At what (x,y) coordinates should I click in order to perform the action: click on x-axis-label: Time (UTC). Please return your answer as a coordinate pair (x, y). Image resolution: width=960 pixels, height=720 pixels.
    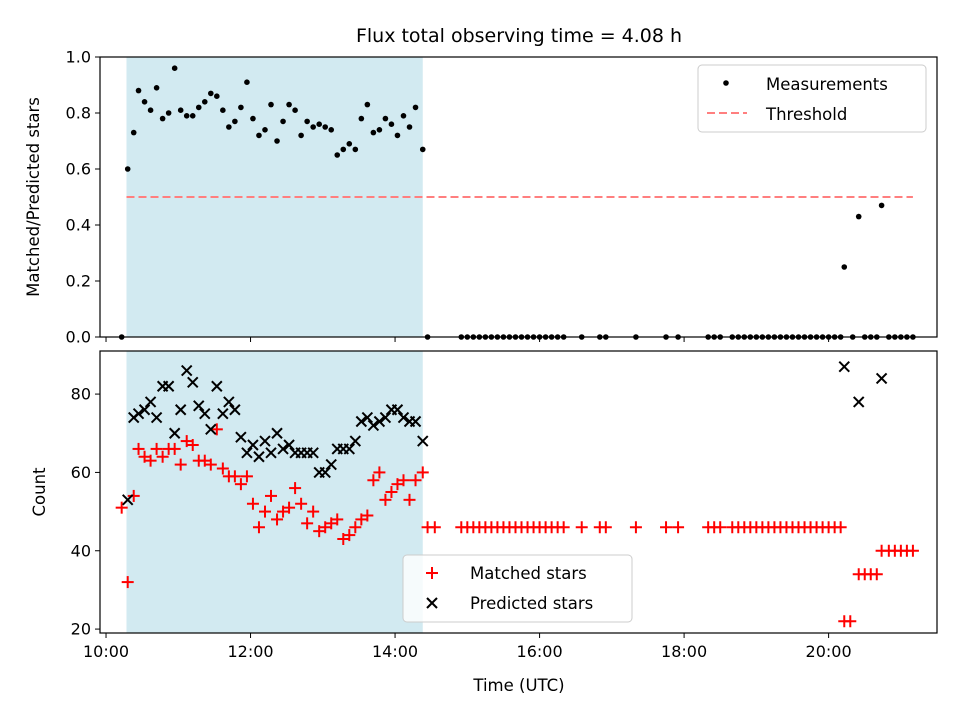
    Looking at the image, I should click on (518, 685).